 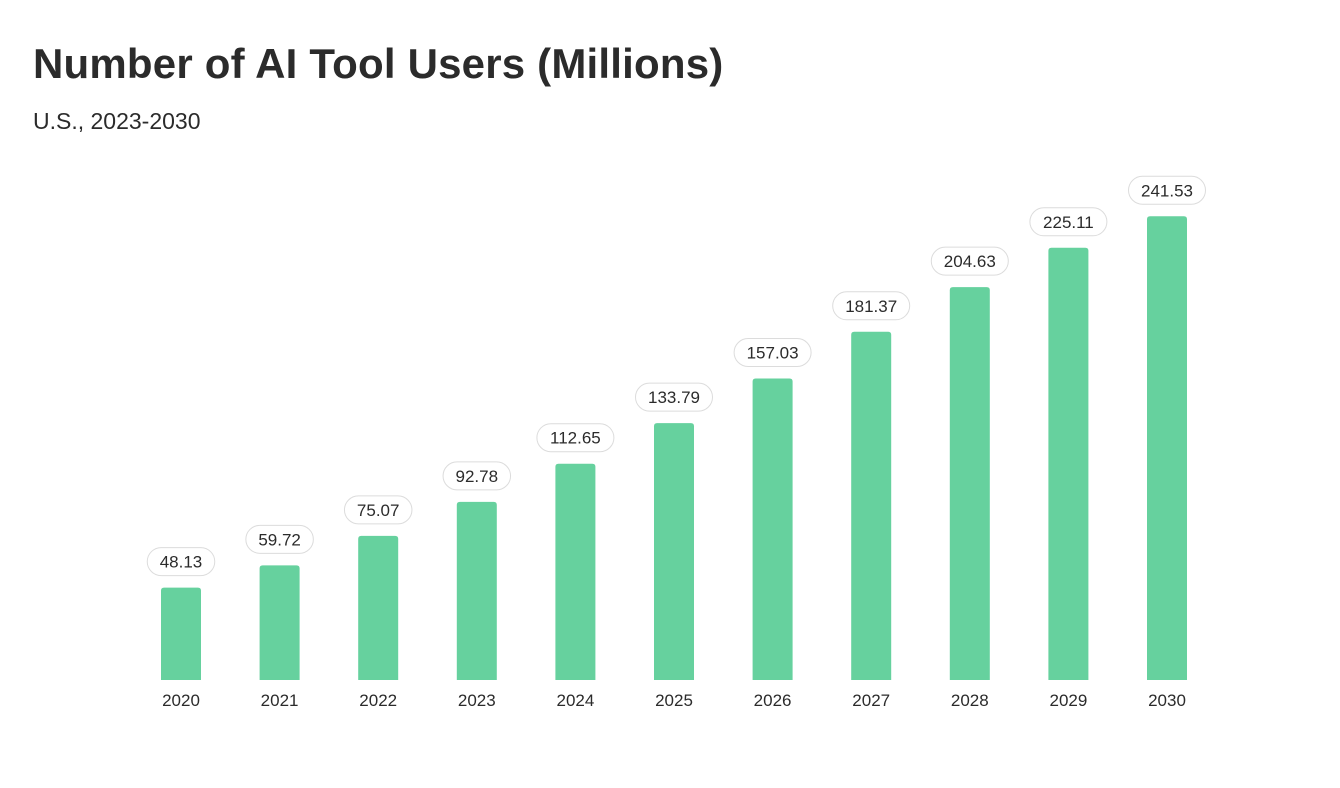 What do you see at coordinates (674, 551) in the screenshot?
I see `bar-2025` at bounding box center [674, 551].